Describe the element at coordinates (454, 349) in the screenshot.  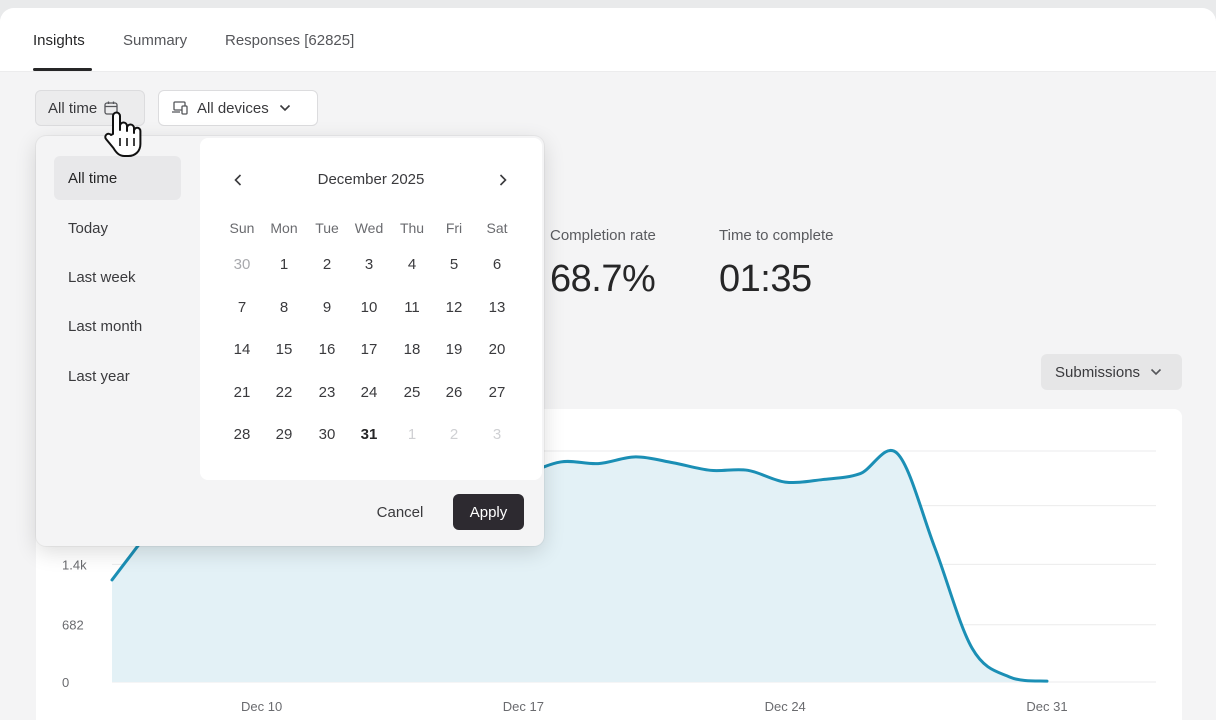
I see `calendar-day: 19` at that location.